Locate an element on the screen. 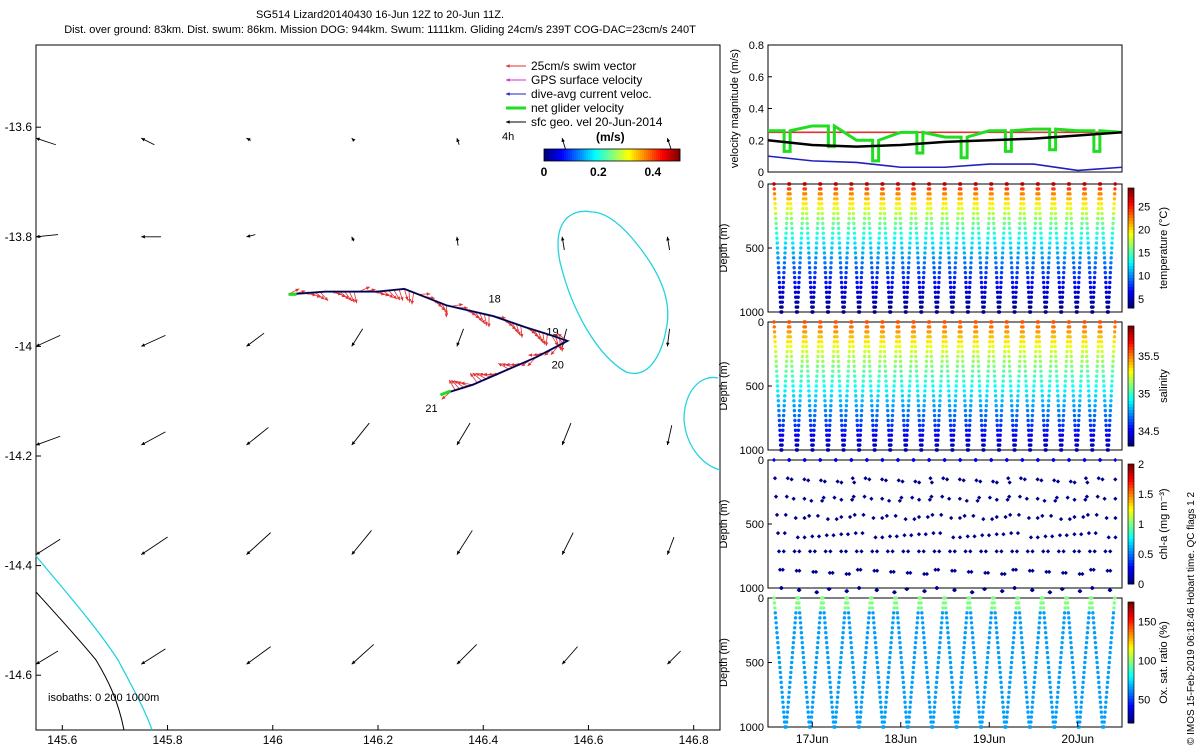 The height and width of the screenshot is (750, 1200). map-ytick-label: -14.2 is located at coordinates (19, 456).